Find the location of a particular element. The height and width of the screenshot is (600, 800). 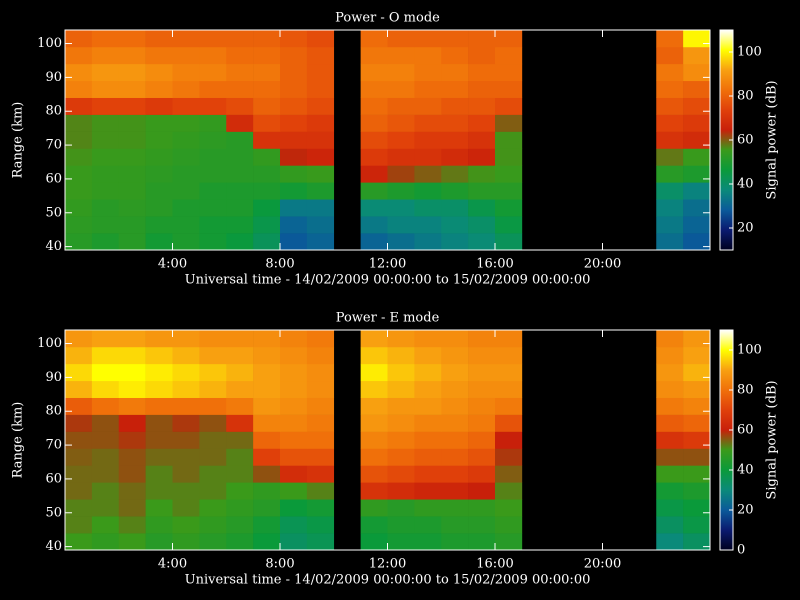

y-tick-label: 80 is located at coordinates (53, 411).